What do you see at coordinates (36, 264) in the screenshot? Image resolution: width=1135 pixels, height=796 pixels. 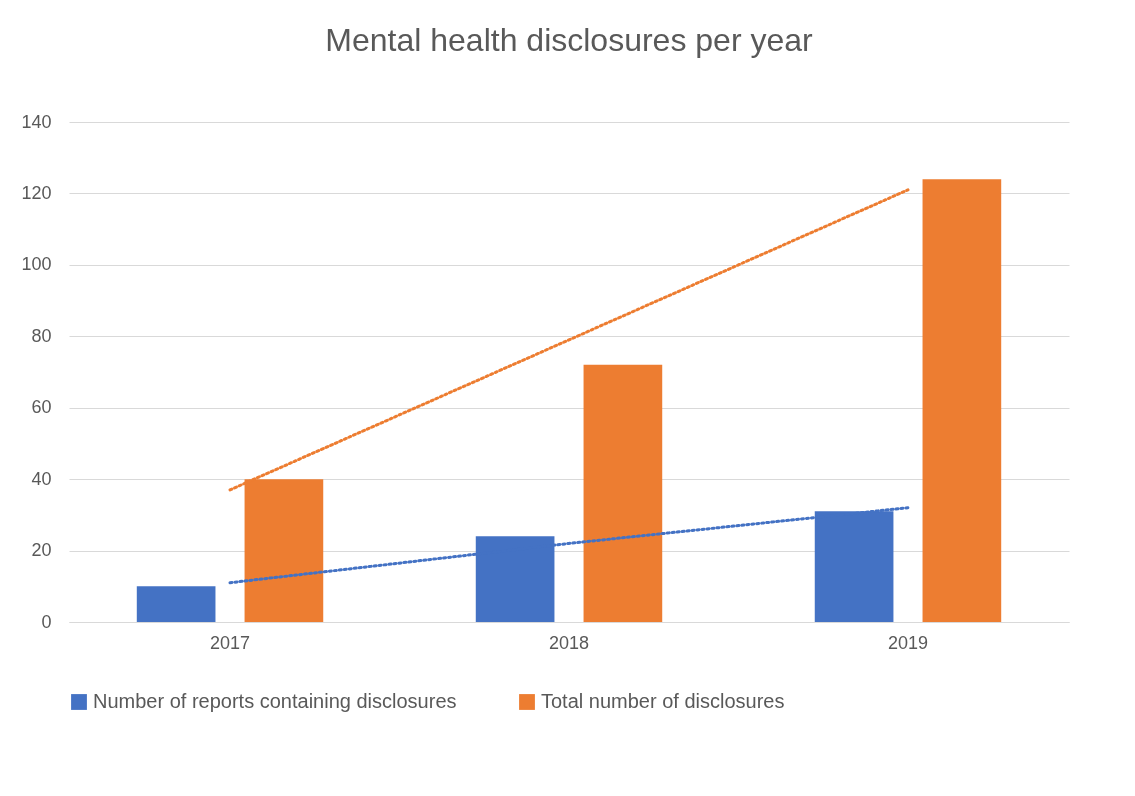 I see `y-tick-label: 100` at bounding box center [36, 264].